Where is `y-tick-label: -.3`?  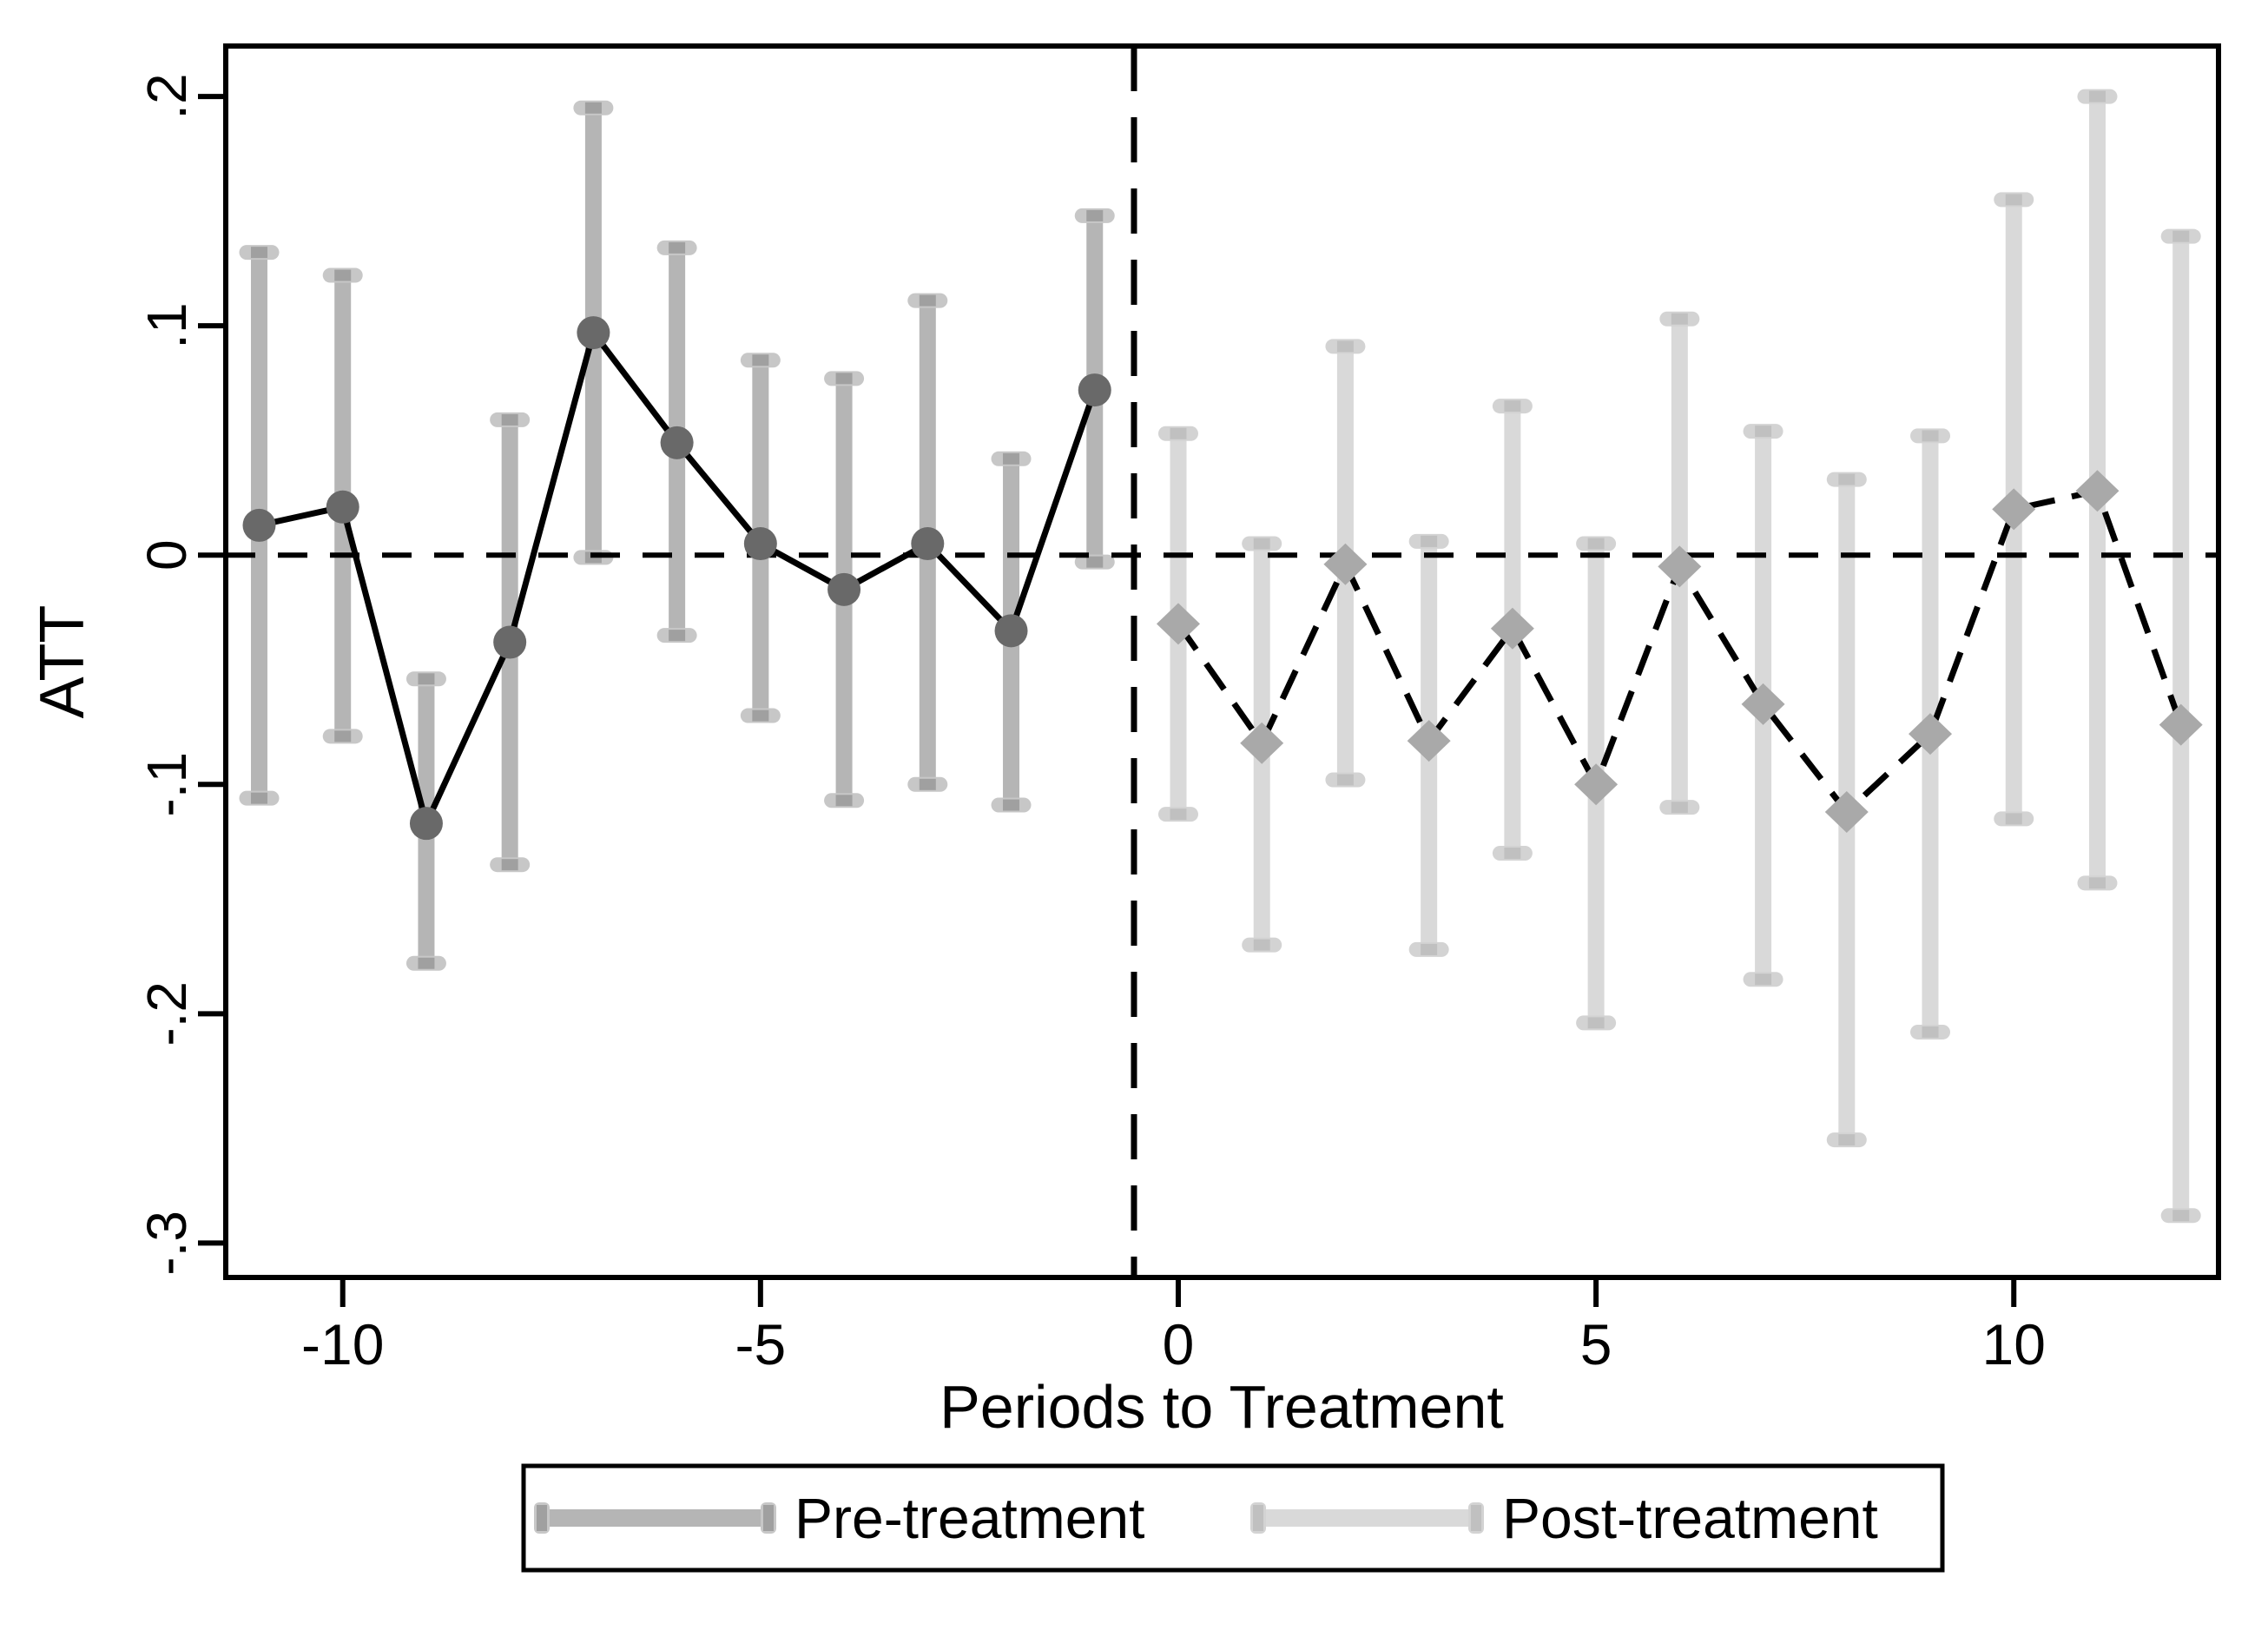
y-tick-label: -.3 is located at coordinates (167, 1244).